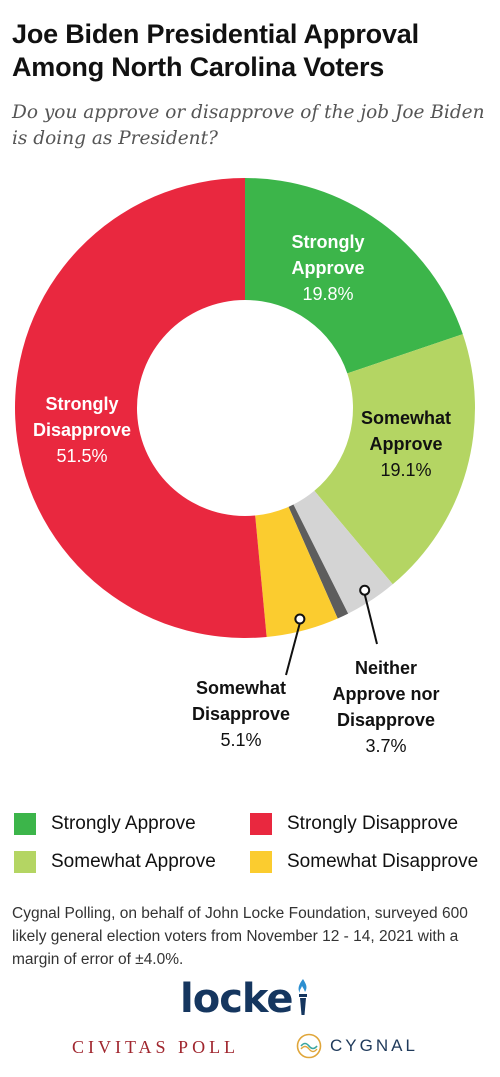  What do you see at coordinates (385, 707) in the screenshot?
I see `data-label-neither: Neither Approve nor Disapprove 3.7%` at bounding box center [385, 707].